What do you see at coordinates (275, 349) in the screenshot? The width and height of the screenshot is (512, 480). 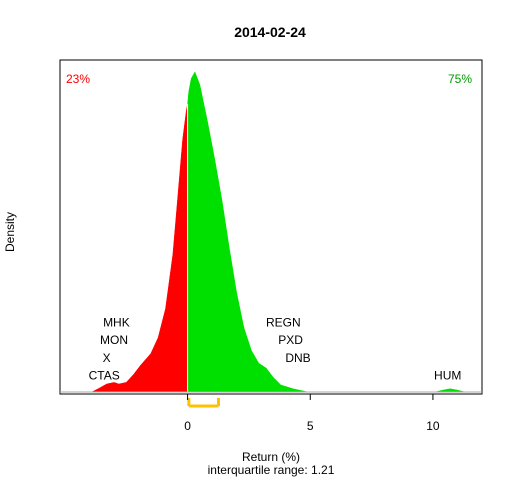 I see `annotation-layer: MHK MON X CTAS REGN PXD DNB HUM` at bounding box center [275, 349].